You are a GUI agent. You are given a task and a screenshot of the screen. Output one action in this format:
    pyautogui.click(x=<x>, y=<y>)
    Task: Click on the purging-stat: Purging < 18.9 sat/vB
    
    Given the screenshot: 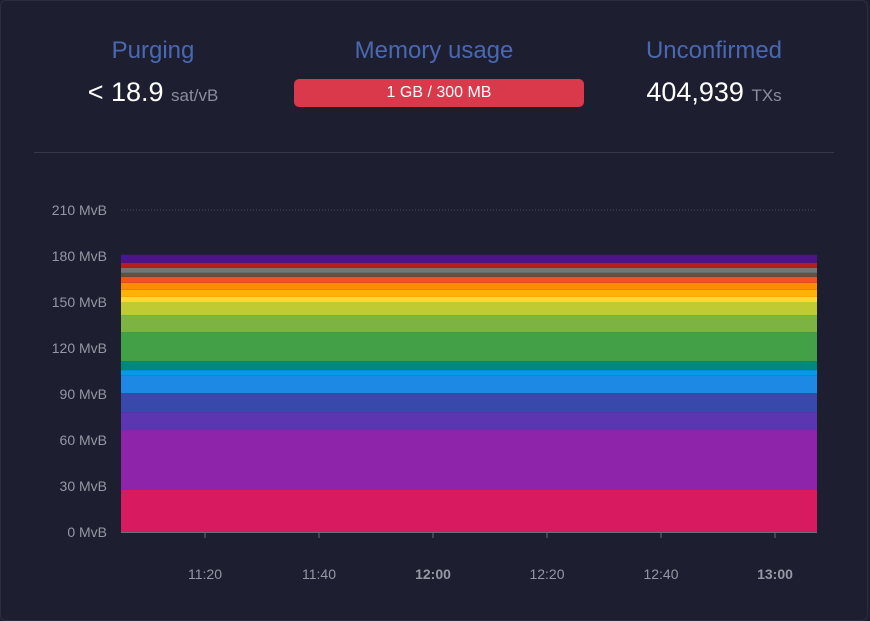 What is the action you would take?
    pyautogui.click(x=153, y=72)
    